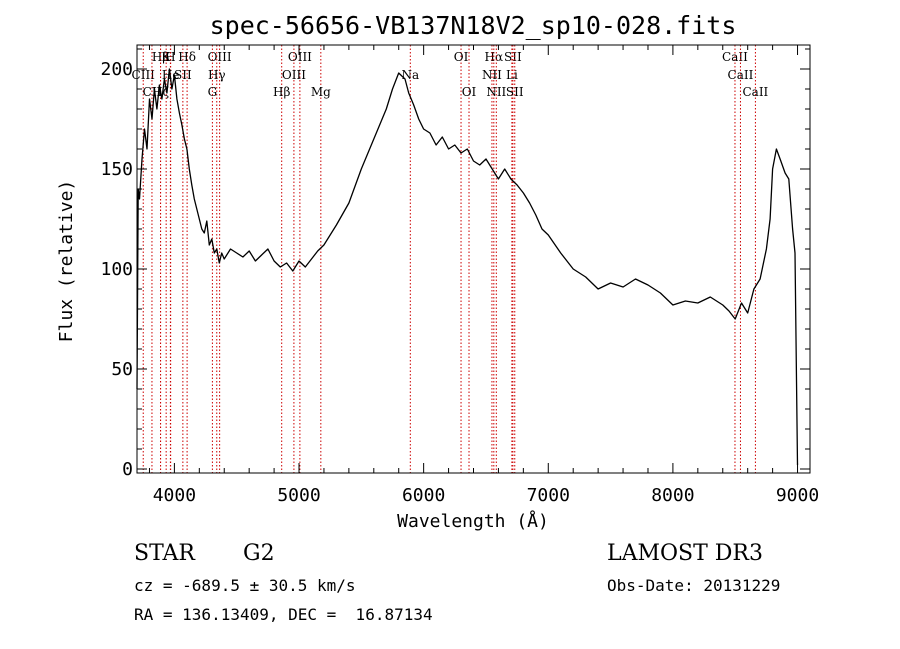 The width and height of the screenshot is (900, 649). What do you see at coordinates (410, 75) in the screenshot?
I see `line-label: Na` at bounding box center [410, 75].